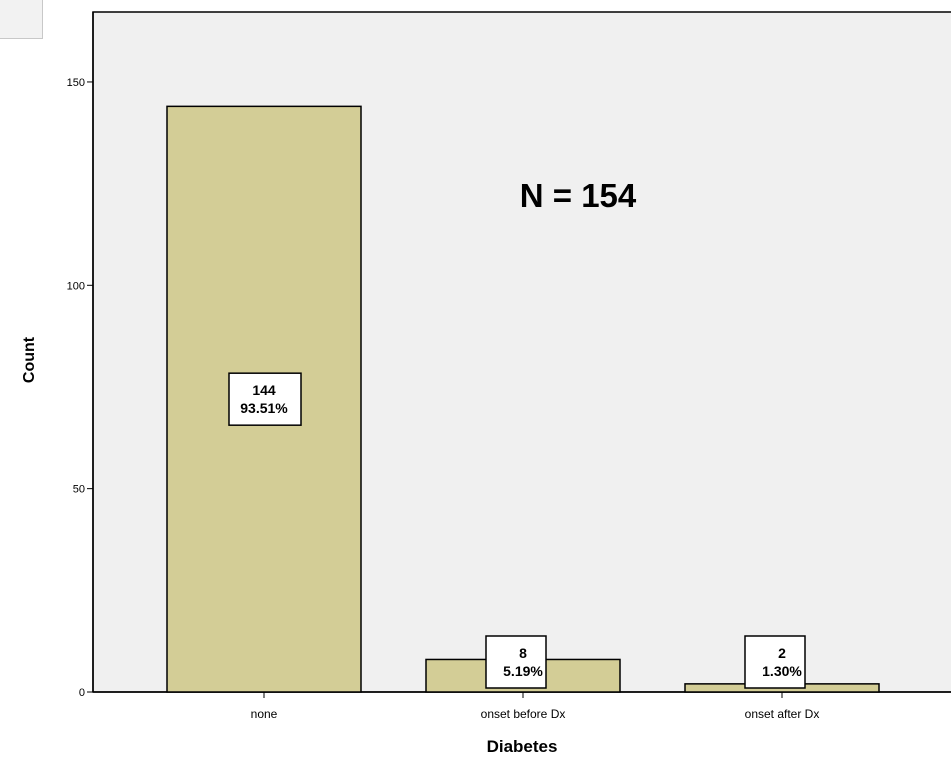 This screenshot has width=951, height=767. Describe the element at coordinates (82, 693) in the screenshot. I see `y-tick-label: 0` at that location.